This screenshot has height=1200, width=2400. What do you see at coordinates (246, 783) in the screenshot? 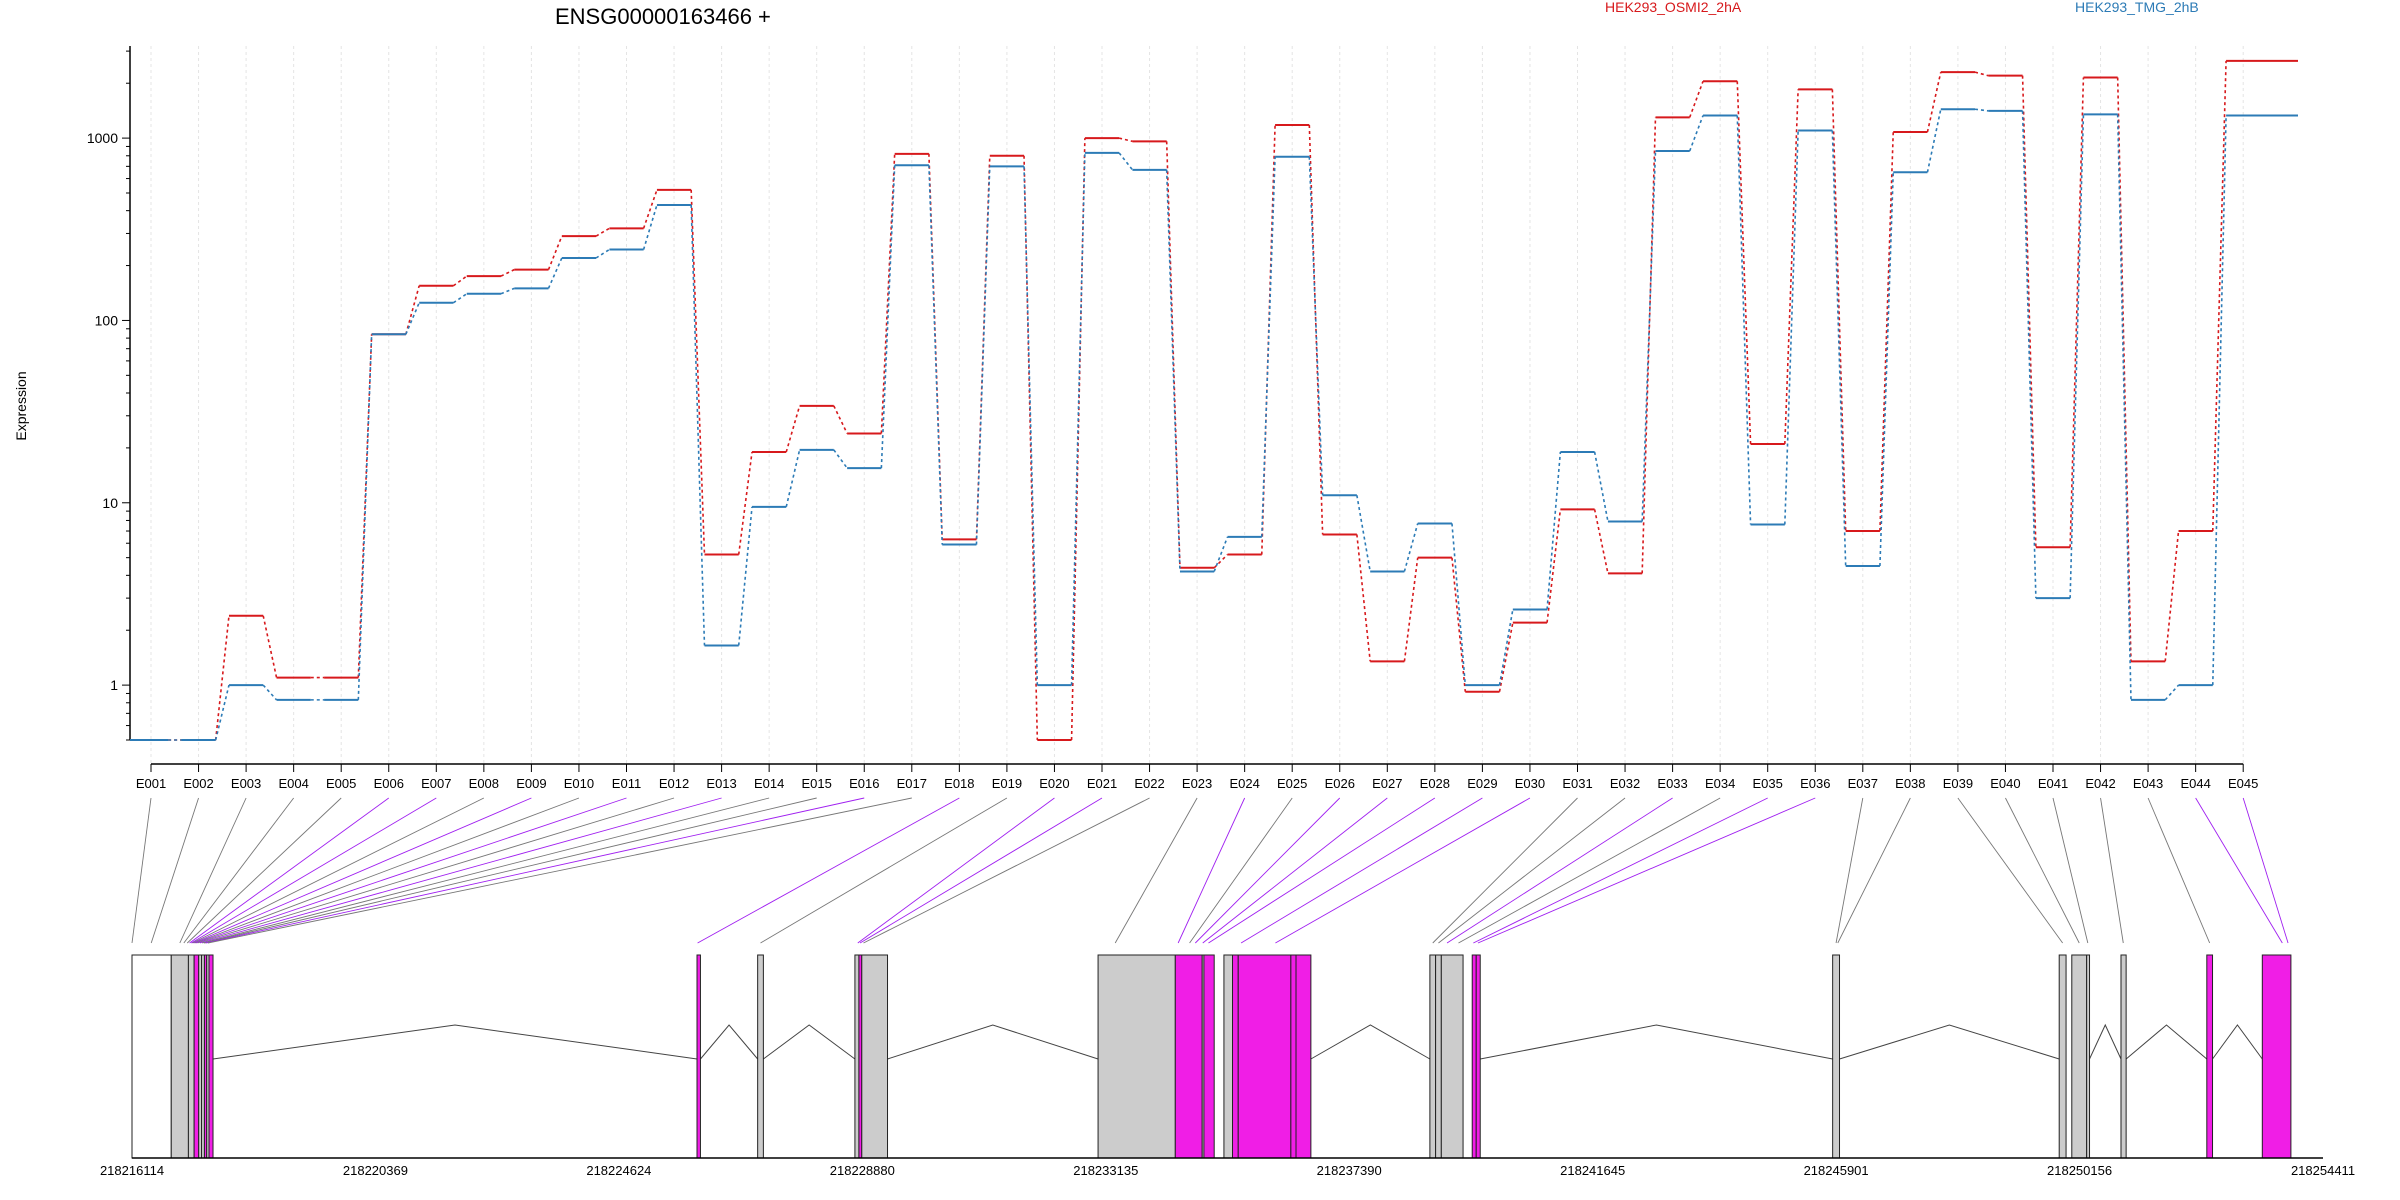
I see `x-tick-label: E003` at bounding box center [246, 783].